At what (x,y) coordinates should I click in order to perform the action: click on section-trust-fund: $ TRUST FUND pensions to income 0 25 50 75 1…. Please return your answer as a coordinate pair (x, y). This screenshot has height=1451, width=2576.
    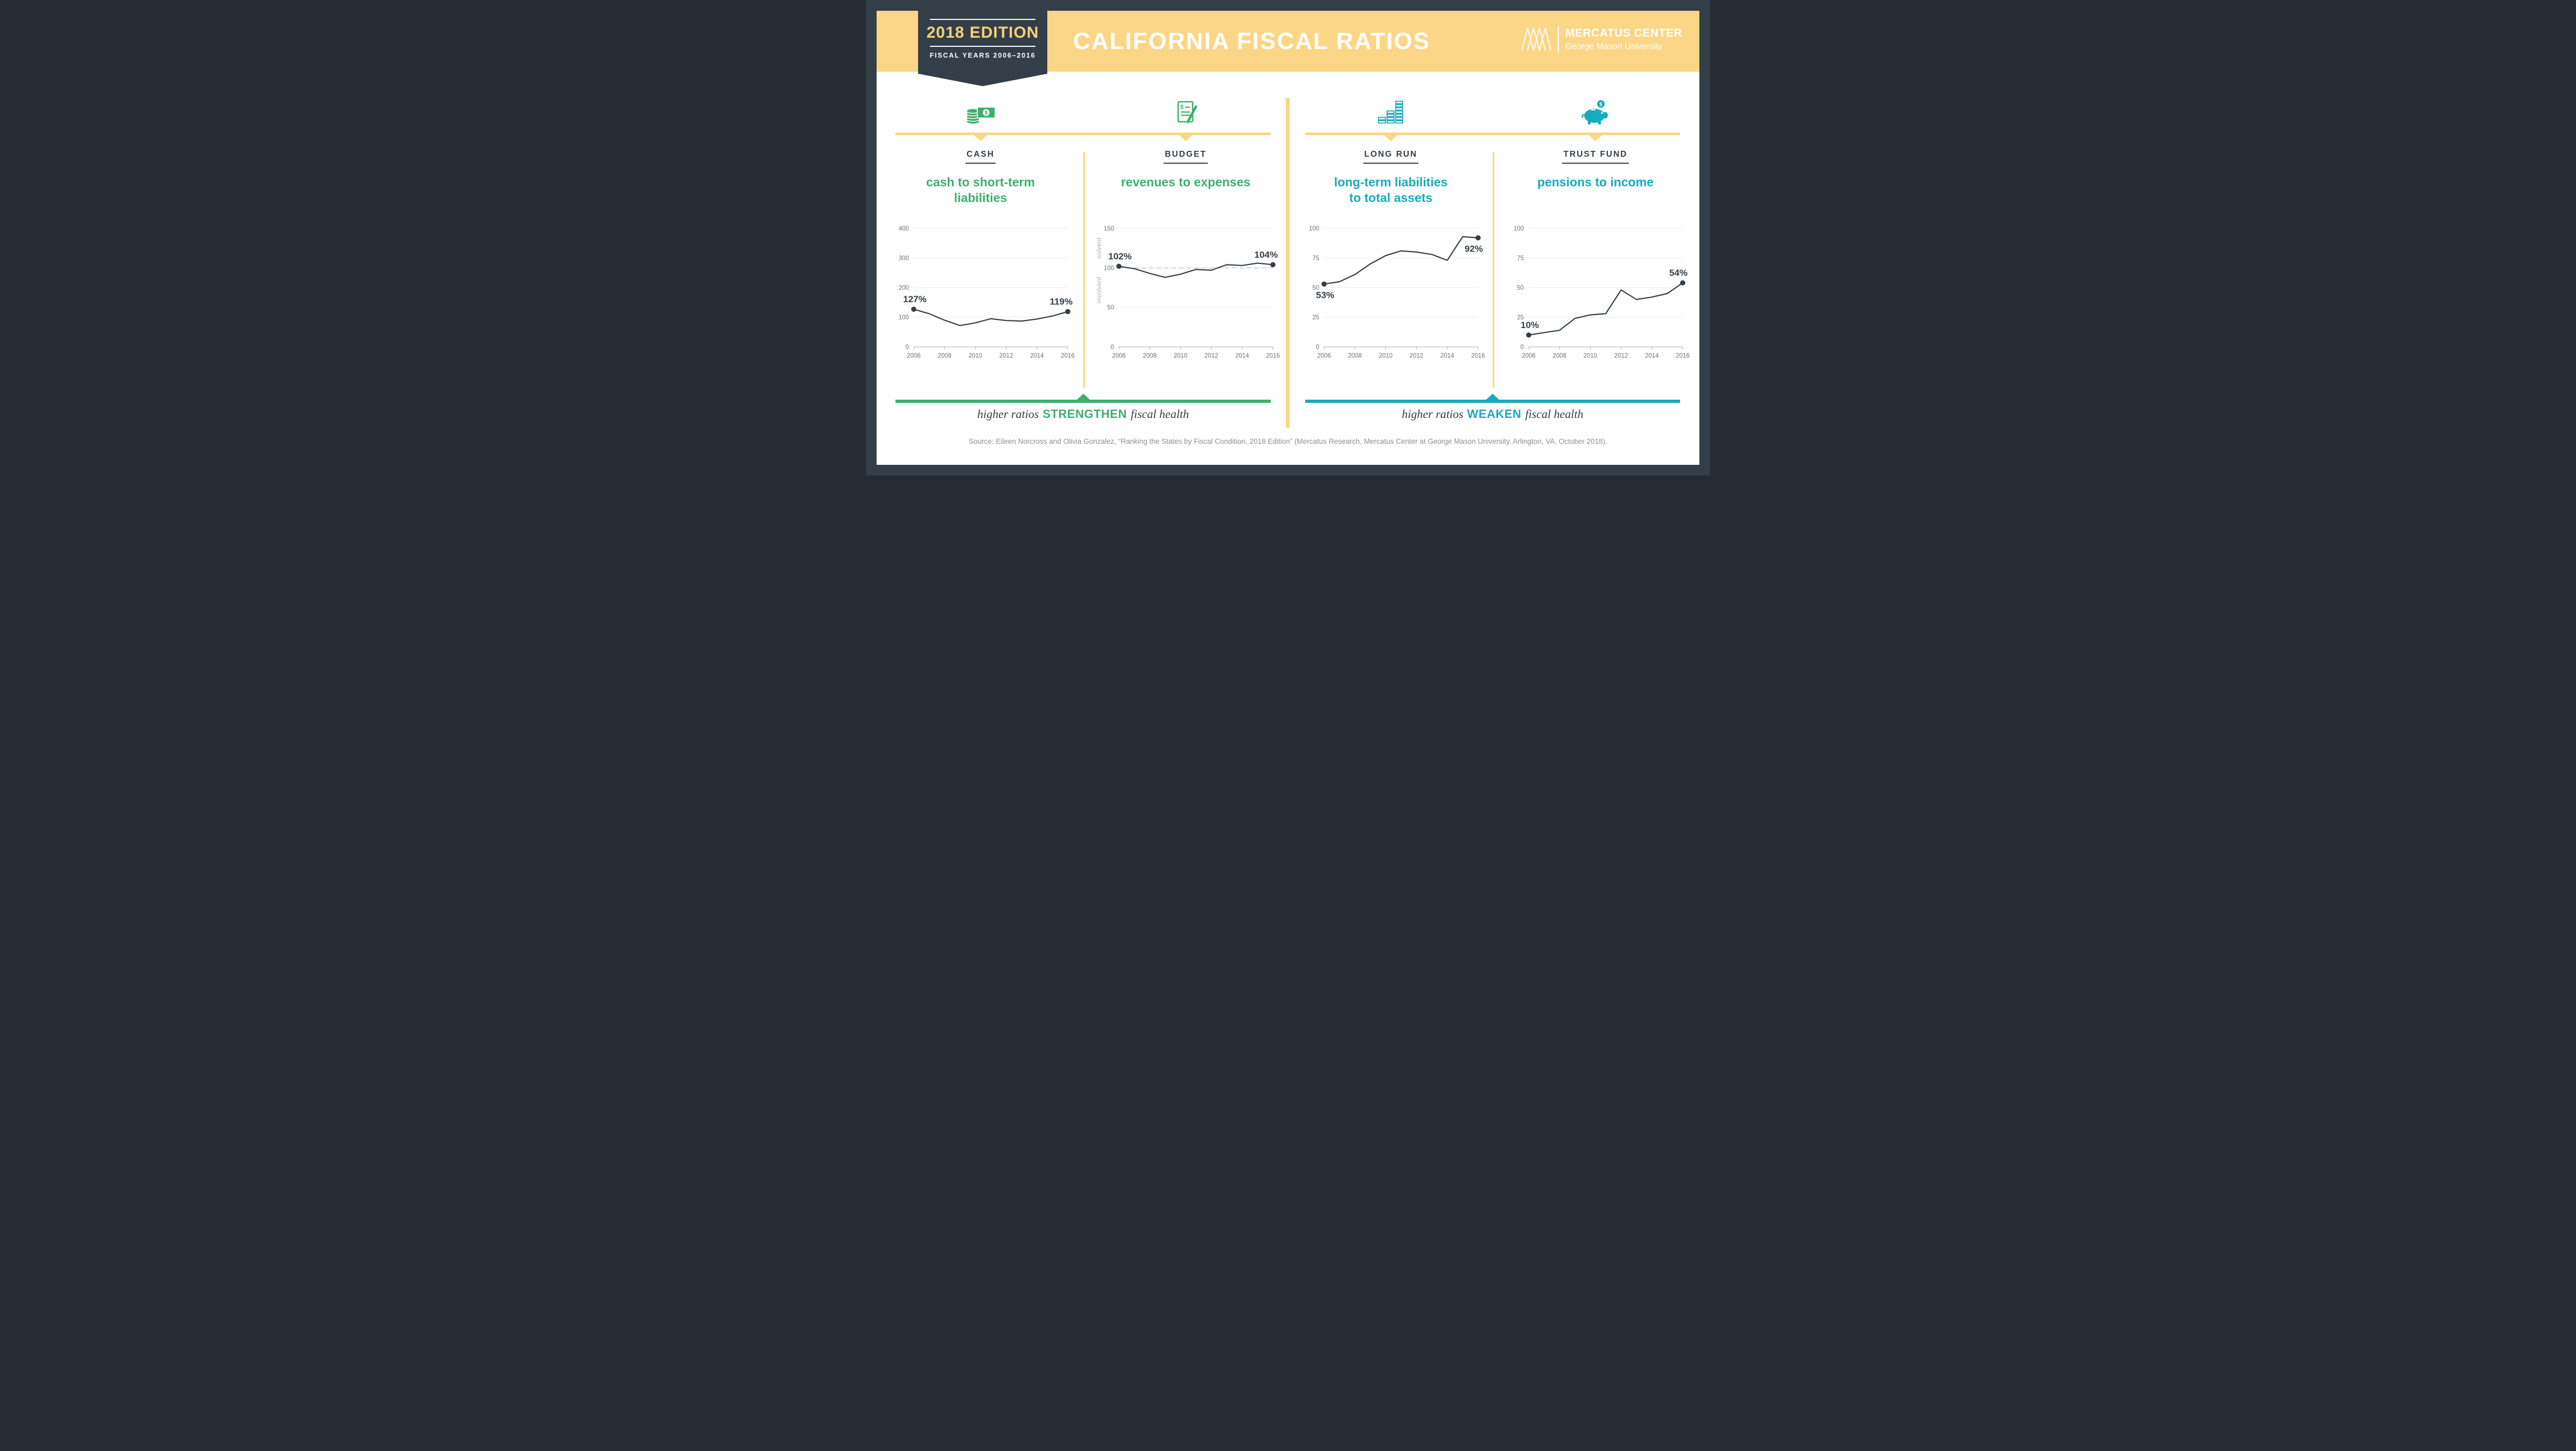
    Looking at the image, I should click on (1595, 233).